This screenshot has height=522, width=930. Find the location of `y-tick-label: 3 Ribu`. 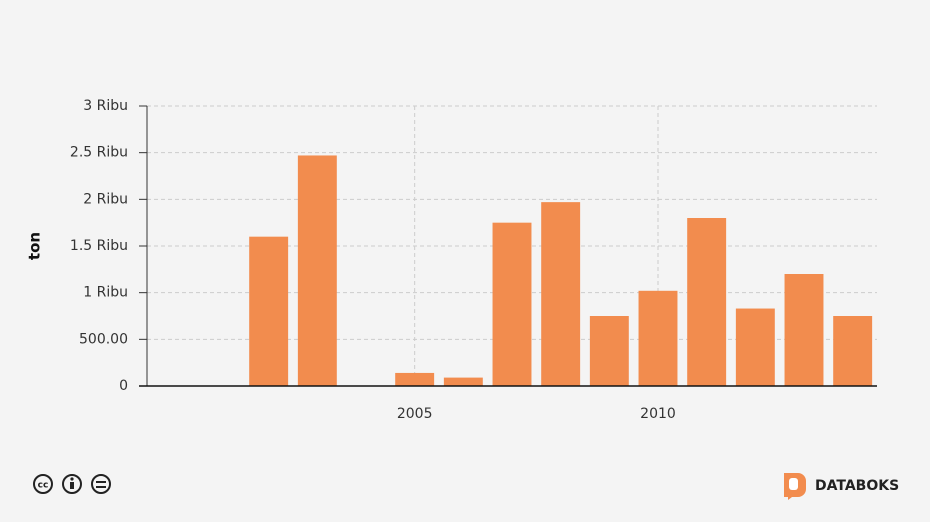

y-tick-label: 3 Ribu is located at coordinates (105, 106).